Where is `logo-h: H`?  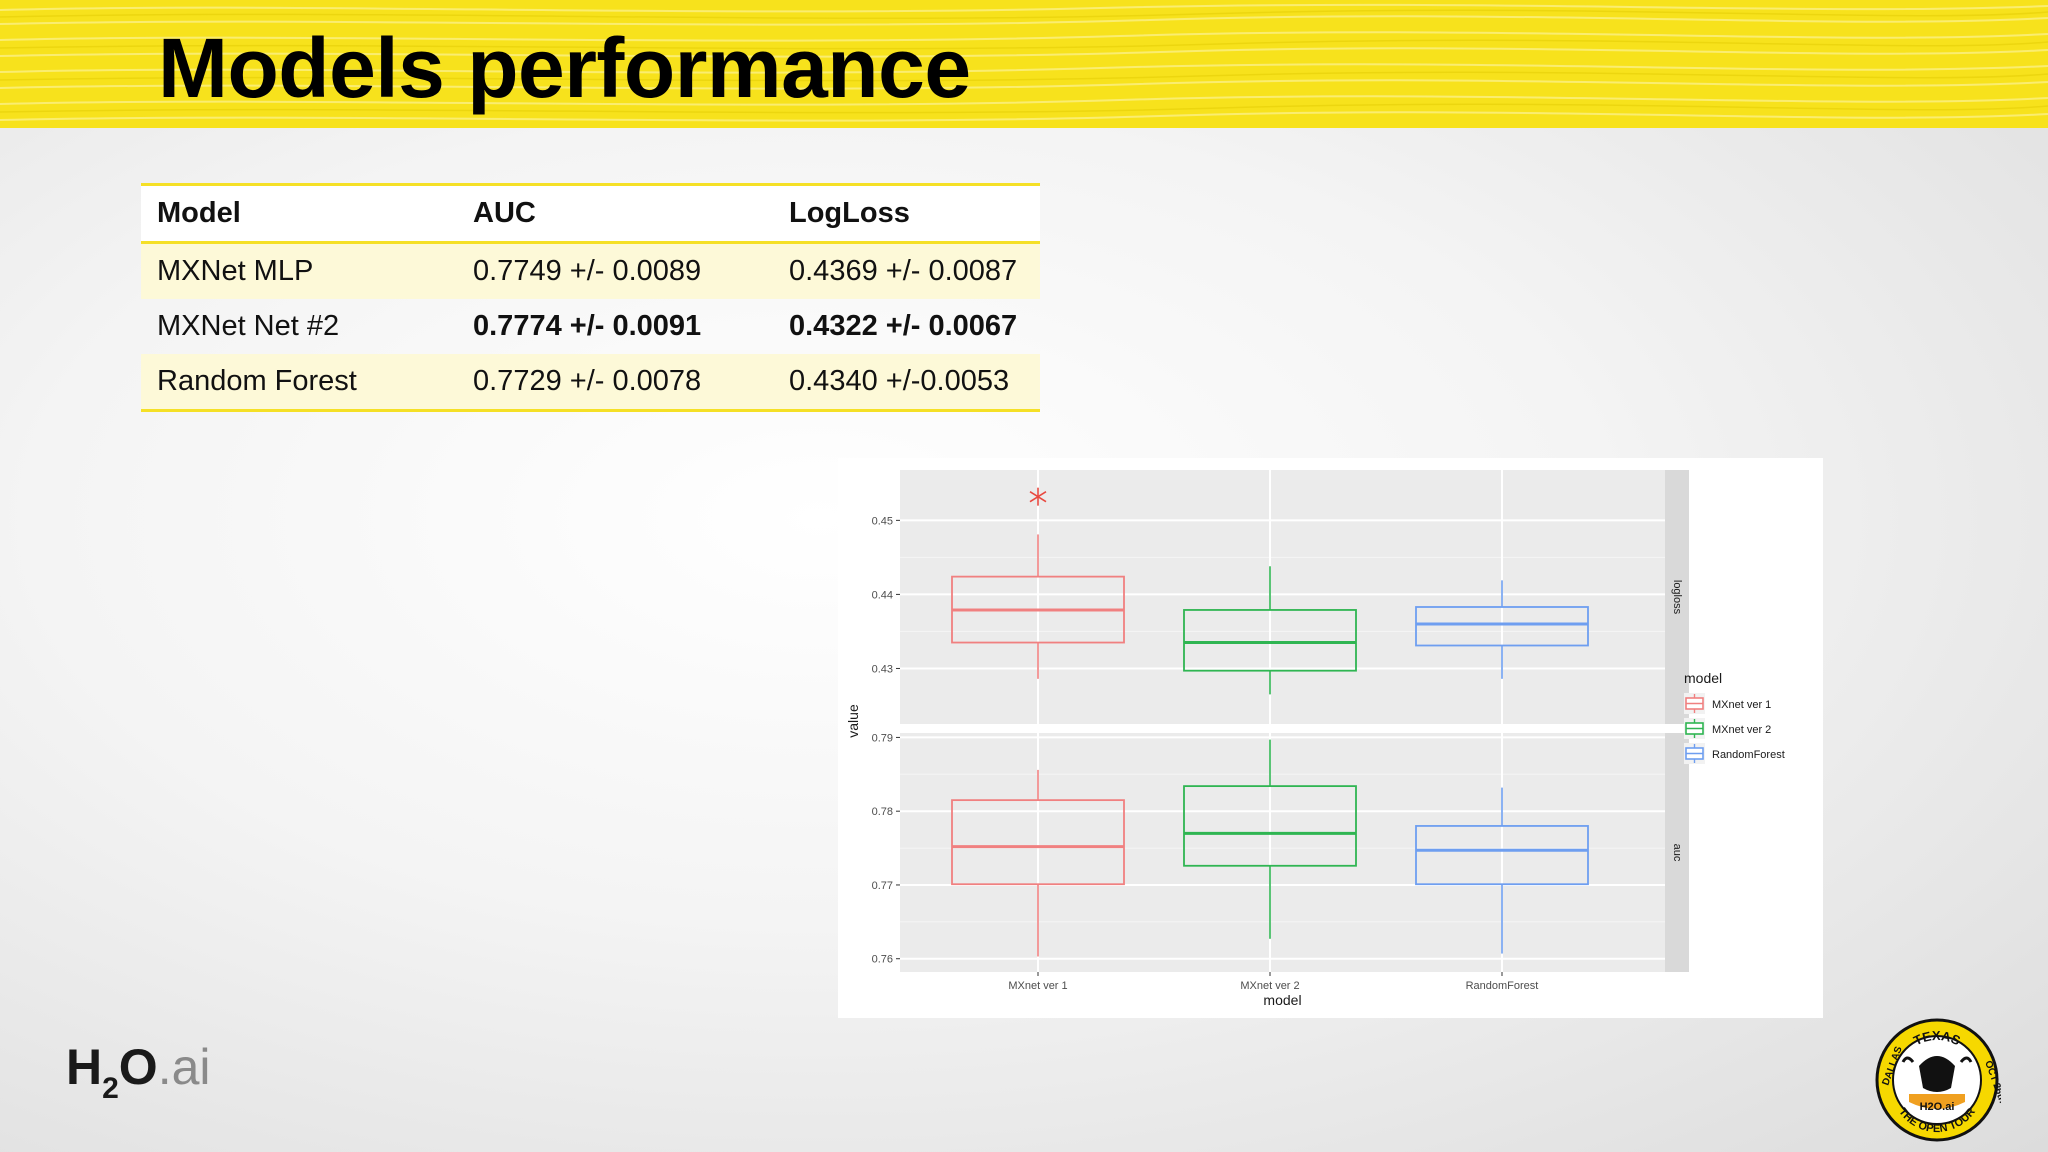
logo-h: H is located at coordinates (84, 1067).